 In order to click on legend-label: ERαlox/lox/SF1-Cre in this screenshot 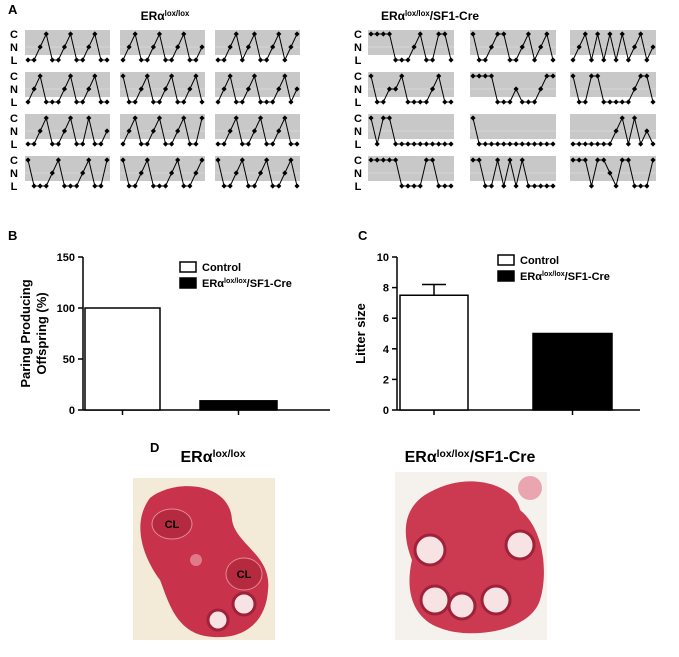, I will do `click(565, 276)`.